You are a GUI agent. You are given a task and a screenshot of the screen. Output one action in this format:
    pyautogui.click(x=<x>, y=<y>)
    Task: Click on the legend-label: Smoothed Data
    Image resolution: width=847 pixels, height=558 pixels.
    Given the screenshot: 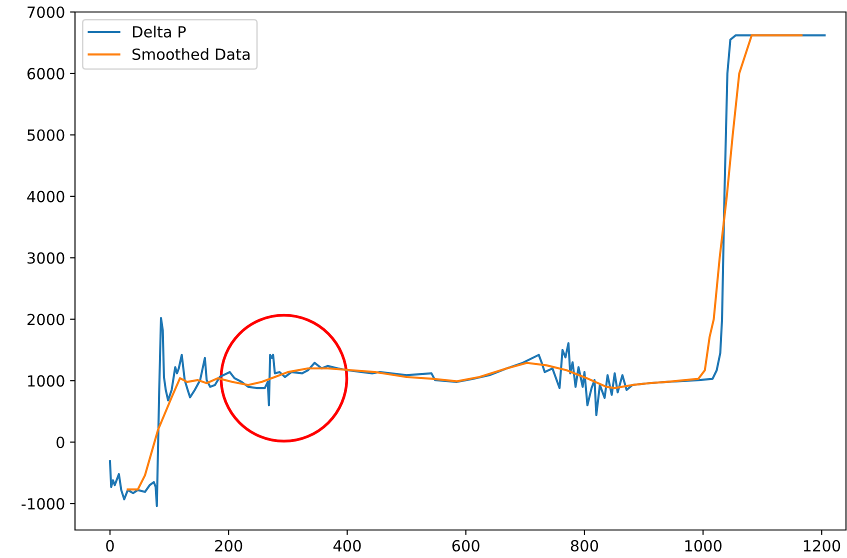 What is the action you would take?
    pyautogui.click(x=191, y=54)
    